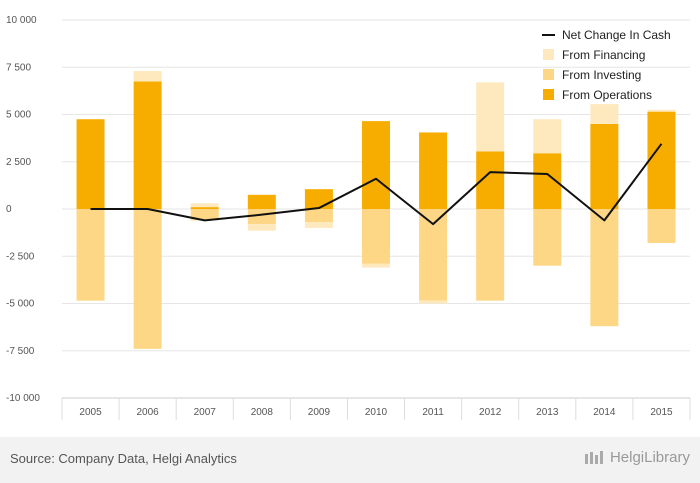 This screenshot has width=700, height=483. What do you see at coordinates (607, 95) in the screenshot?
I see `legend-label-from-operations: From Operations` at bounding box center [607, 95].